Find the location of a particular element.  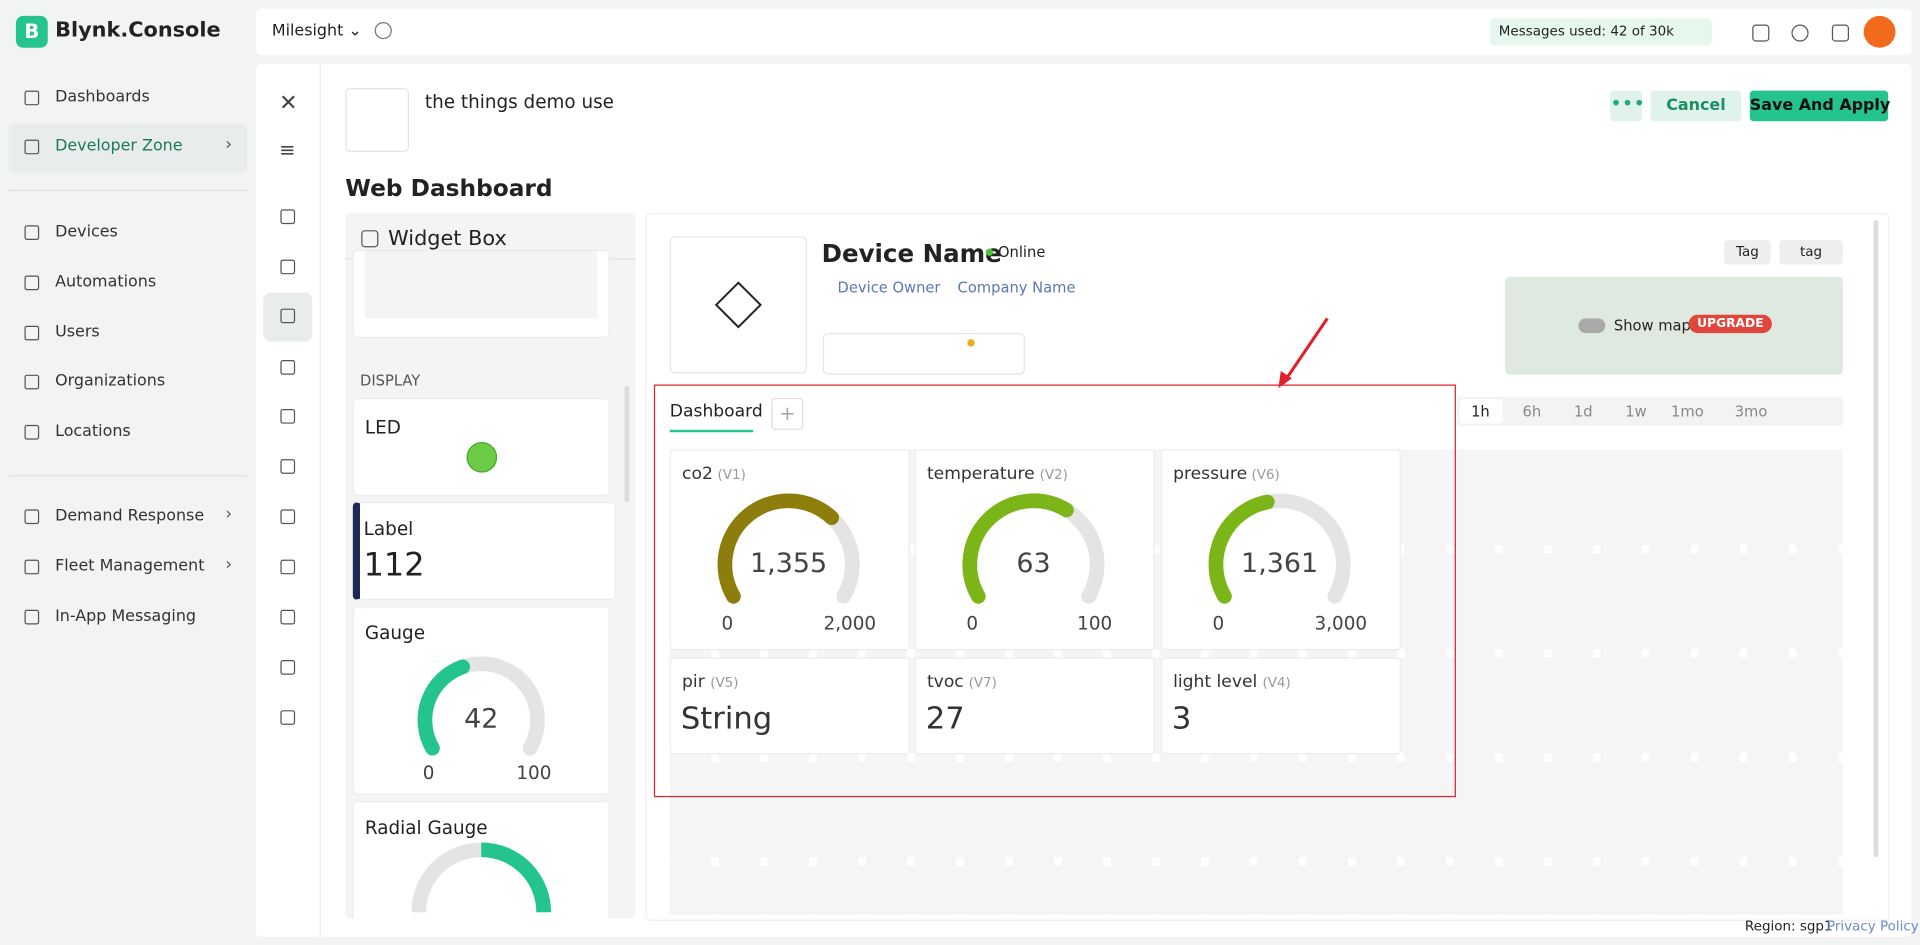

widget-name: temperature is located at coordinates (980, 474).